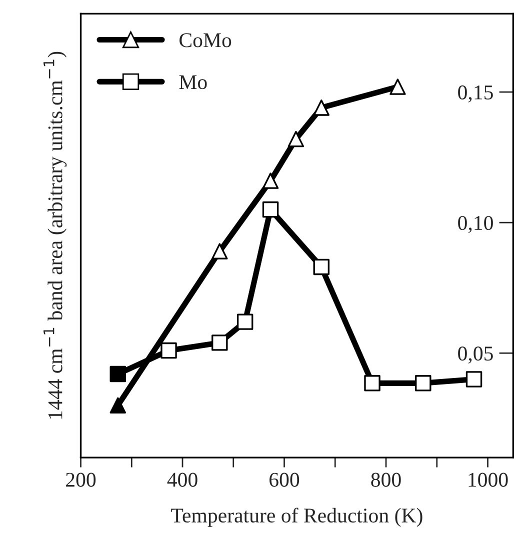 The height and width of the screenshot is (548, 521). Describe the element at coordinates (296, 517) in the screenshot. I see `x-axis-title: Temperature of Reduction (K)` at that location.